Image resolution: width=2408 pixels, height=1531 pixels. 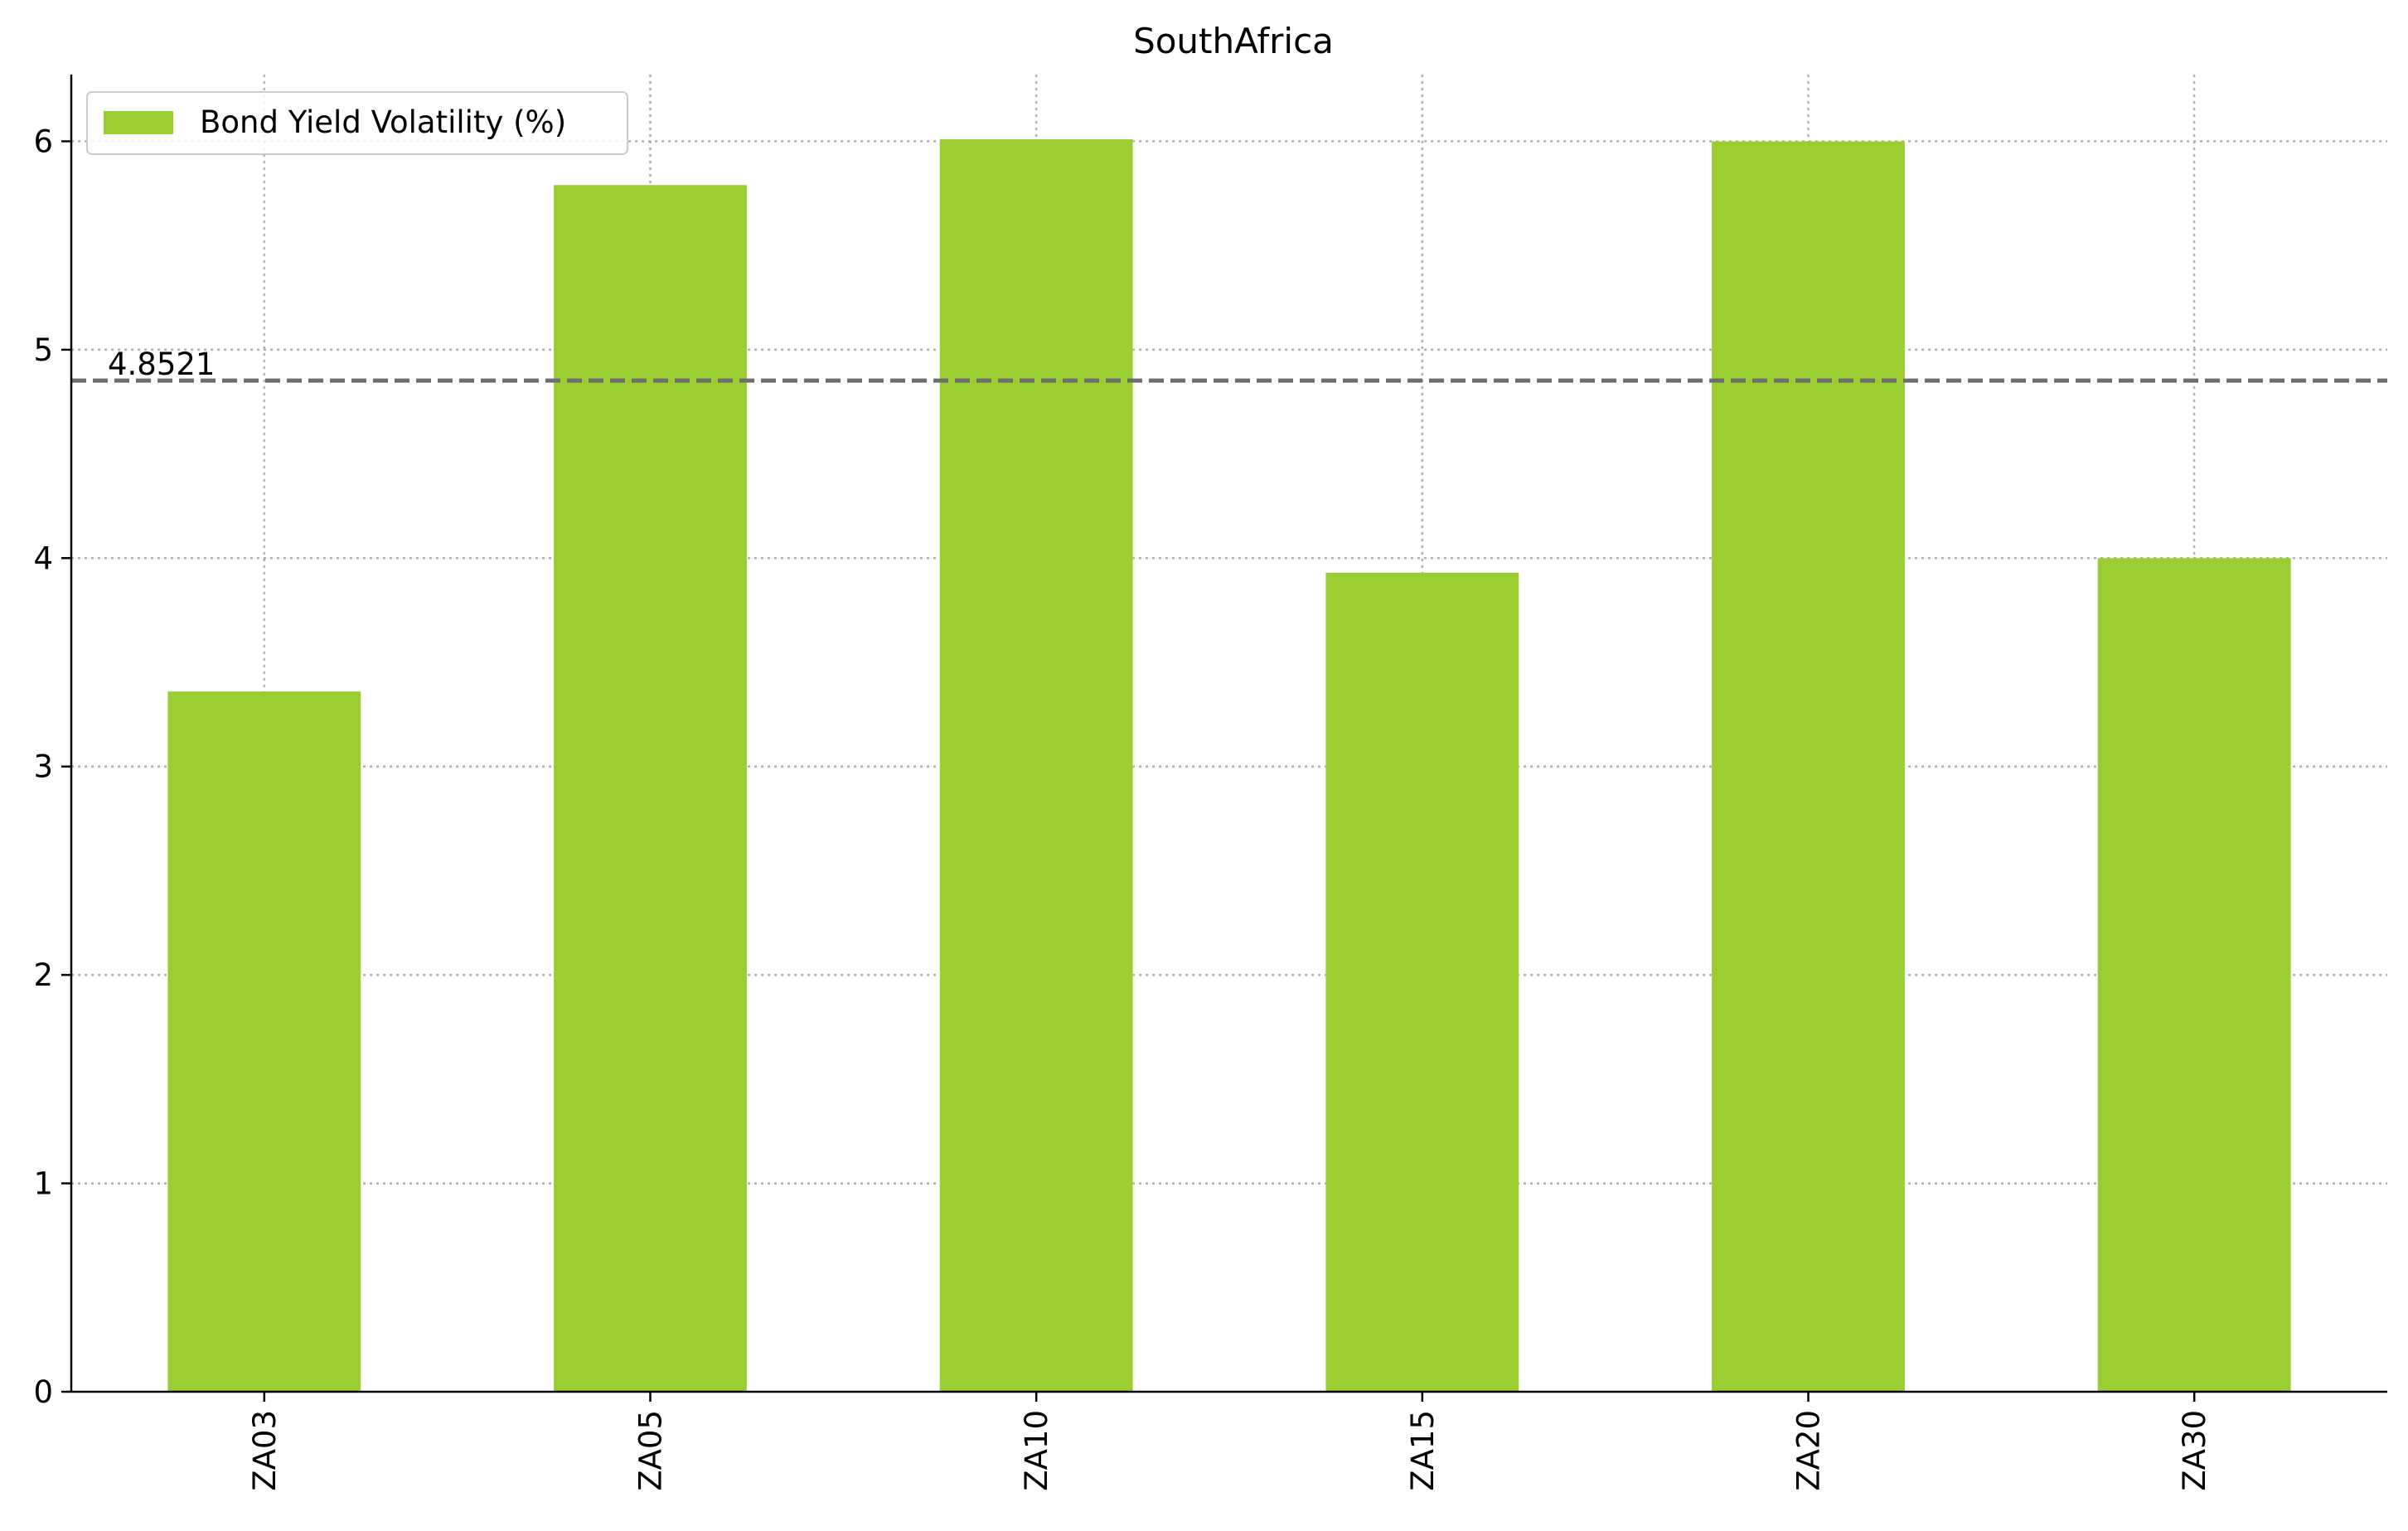 What do you see at coordinates (1229, 1441) in the screenshot?
I see `x-axis-ticks: ZA03 ZA05 ZA10 ZA15 ZA20 ZA30` at bounding box center [1229, 1441].